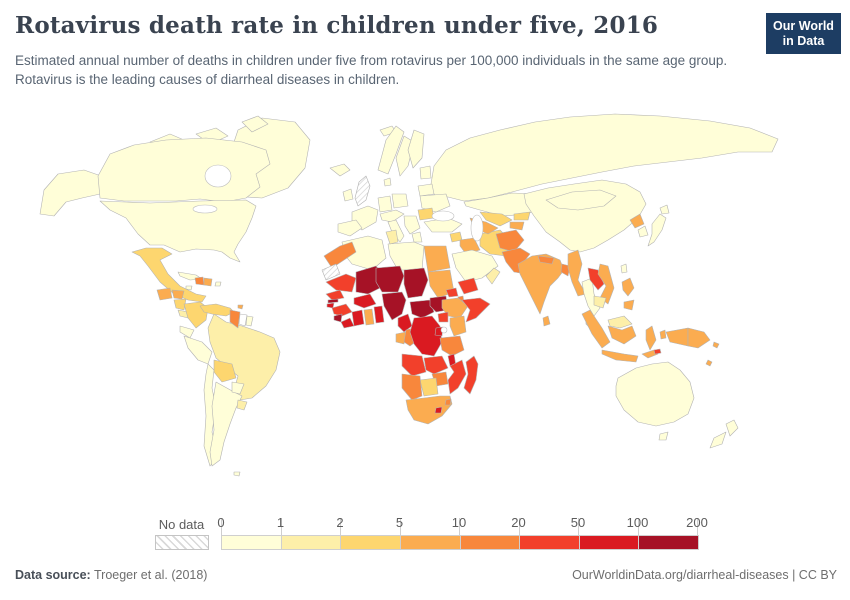 Image resolution: width=850 pixels, height=600 pixels. What do you see at coordinates (624, 268) in the screenshot?
I see `country-taiwan` at bounding box center [624, 268].